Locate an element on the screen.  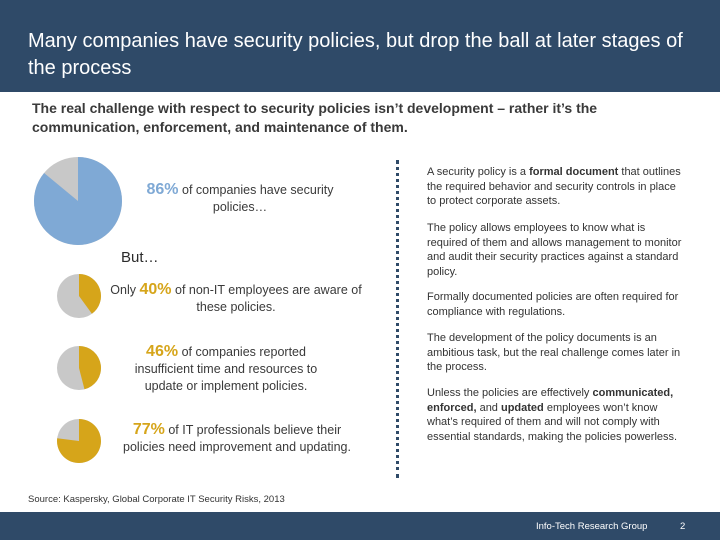
p5-text-c: and is located at coordinates (488, 407).